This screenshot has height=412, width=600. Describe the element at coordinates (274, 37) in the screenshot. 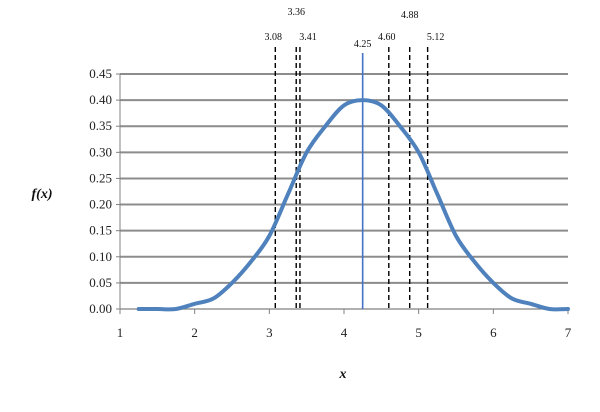

I see `reference-label-3.08: 3.08` at that location.